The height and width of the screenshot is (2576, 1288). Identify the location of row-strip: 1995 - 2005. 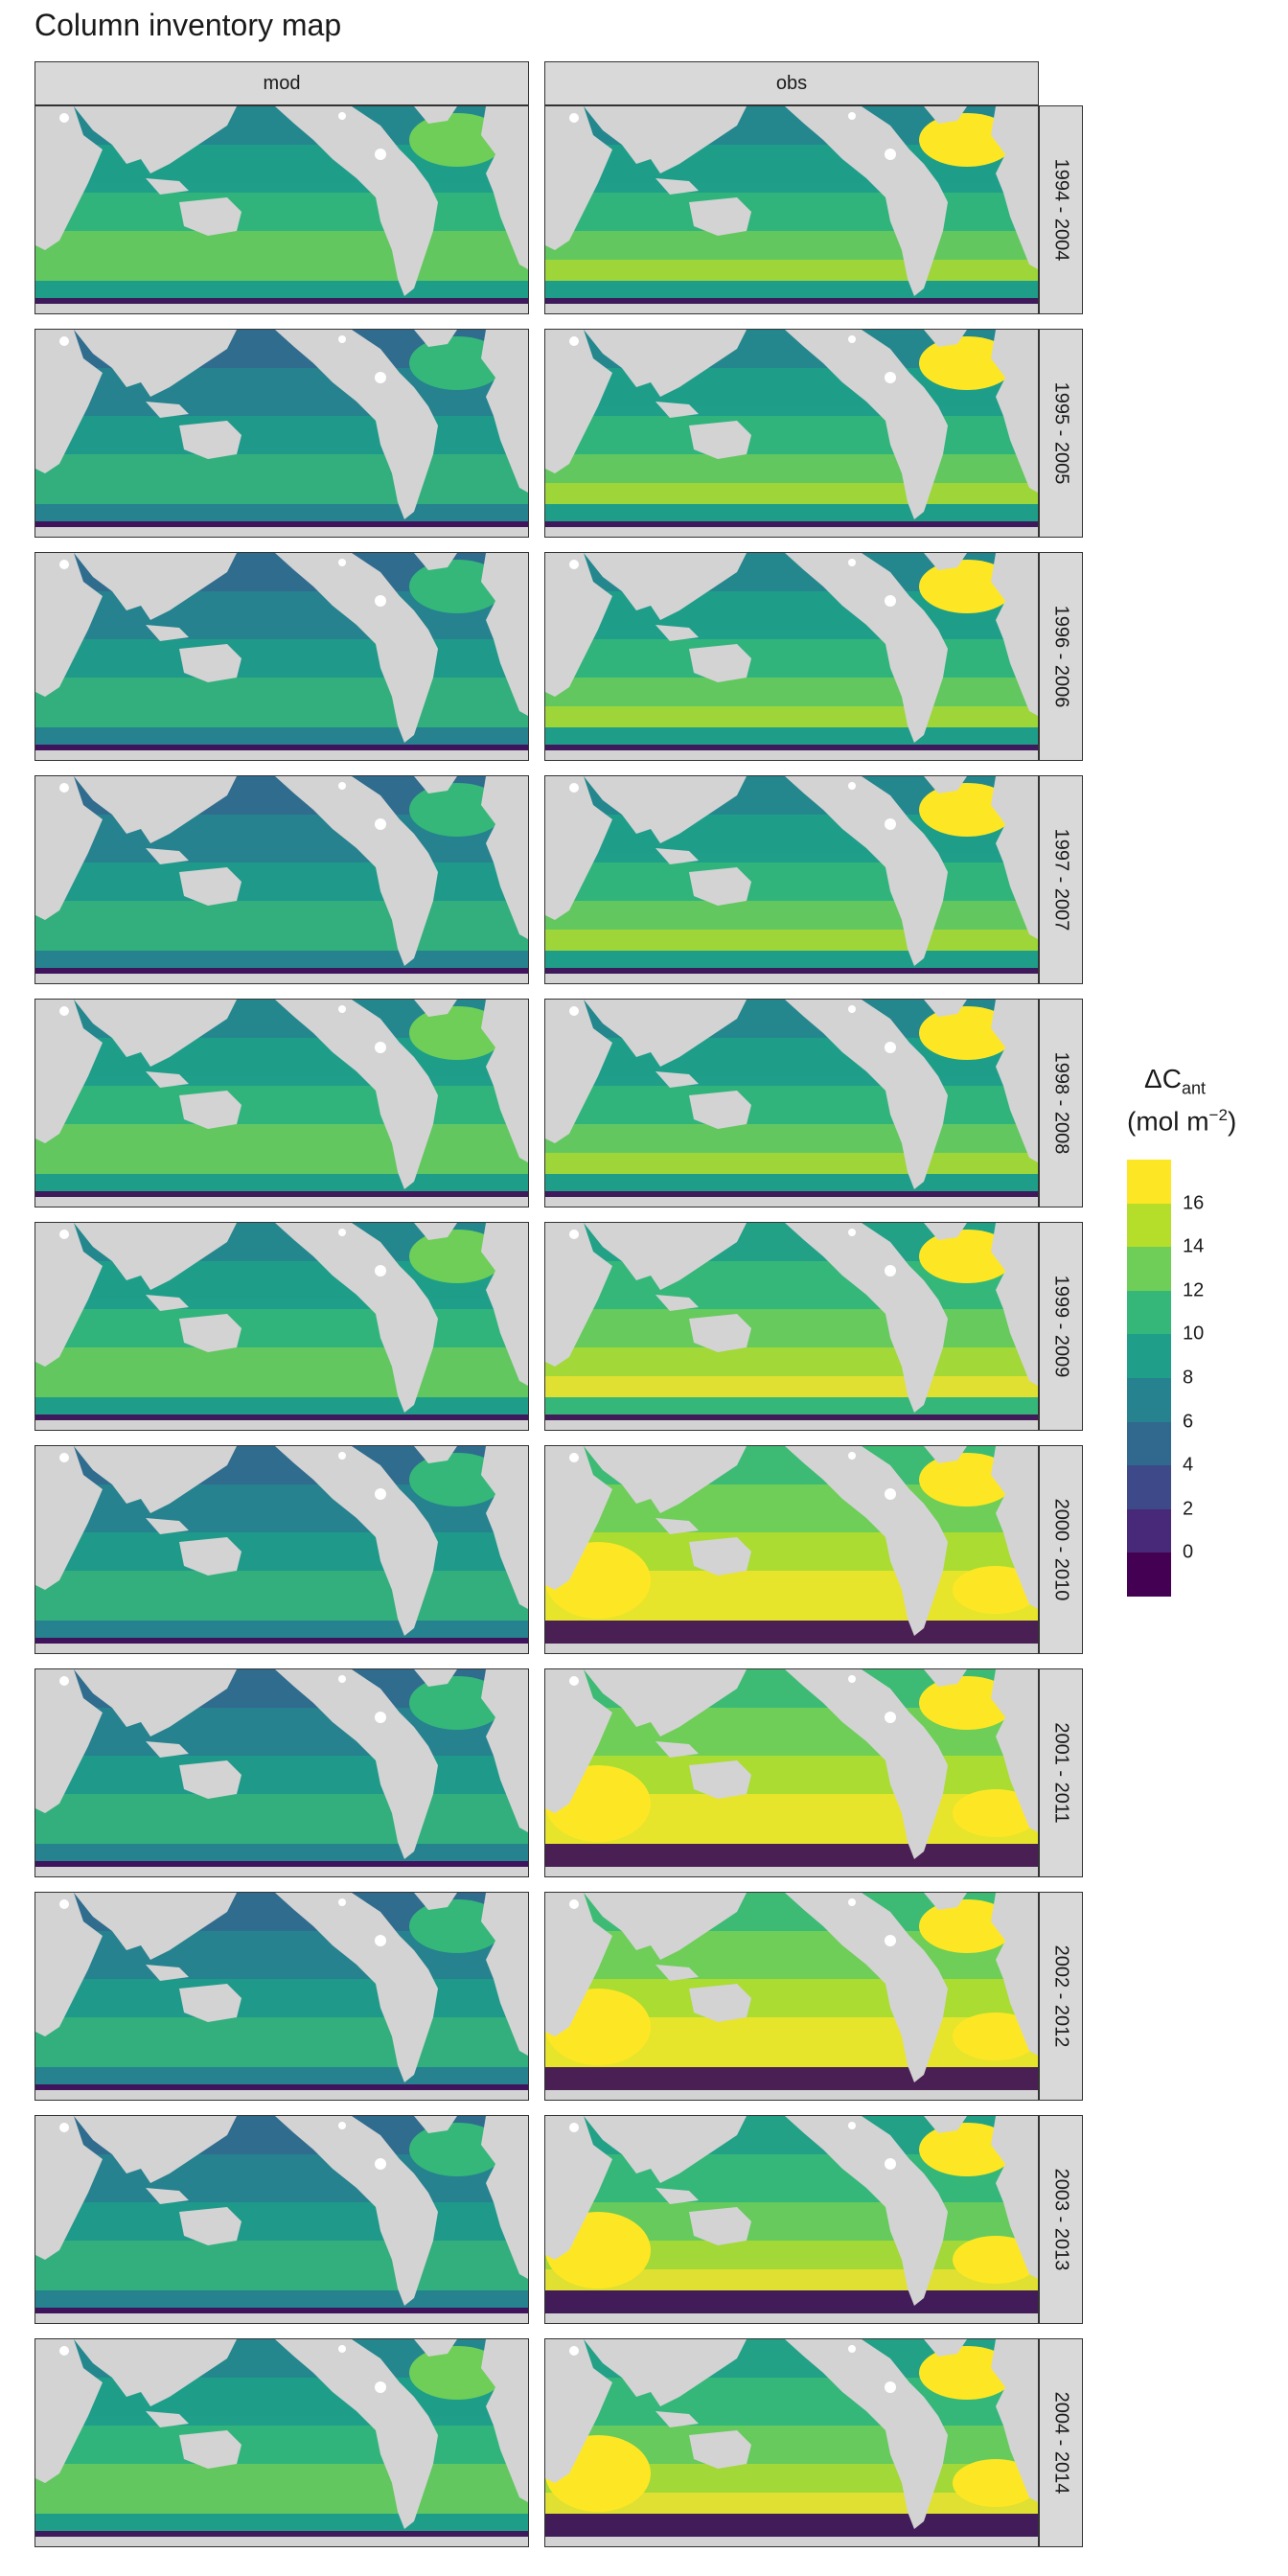
(1061, 433).